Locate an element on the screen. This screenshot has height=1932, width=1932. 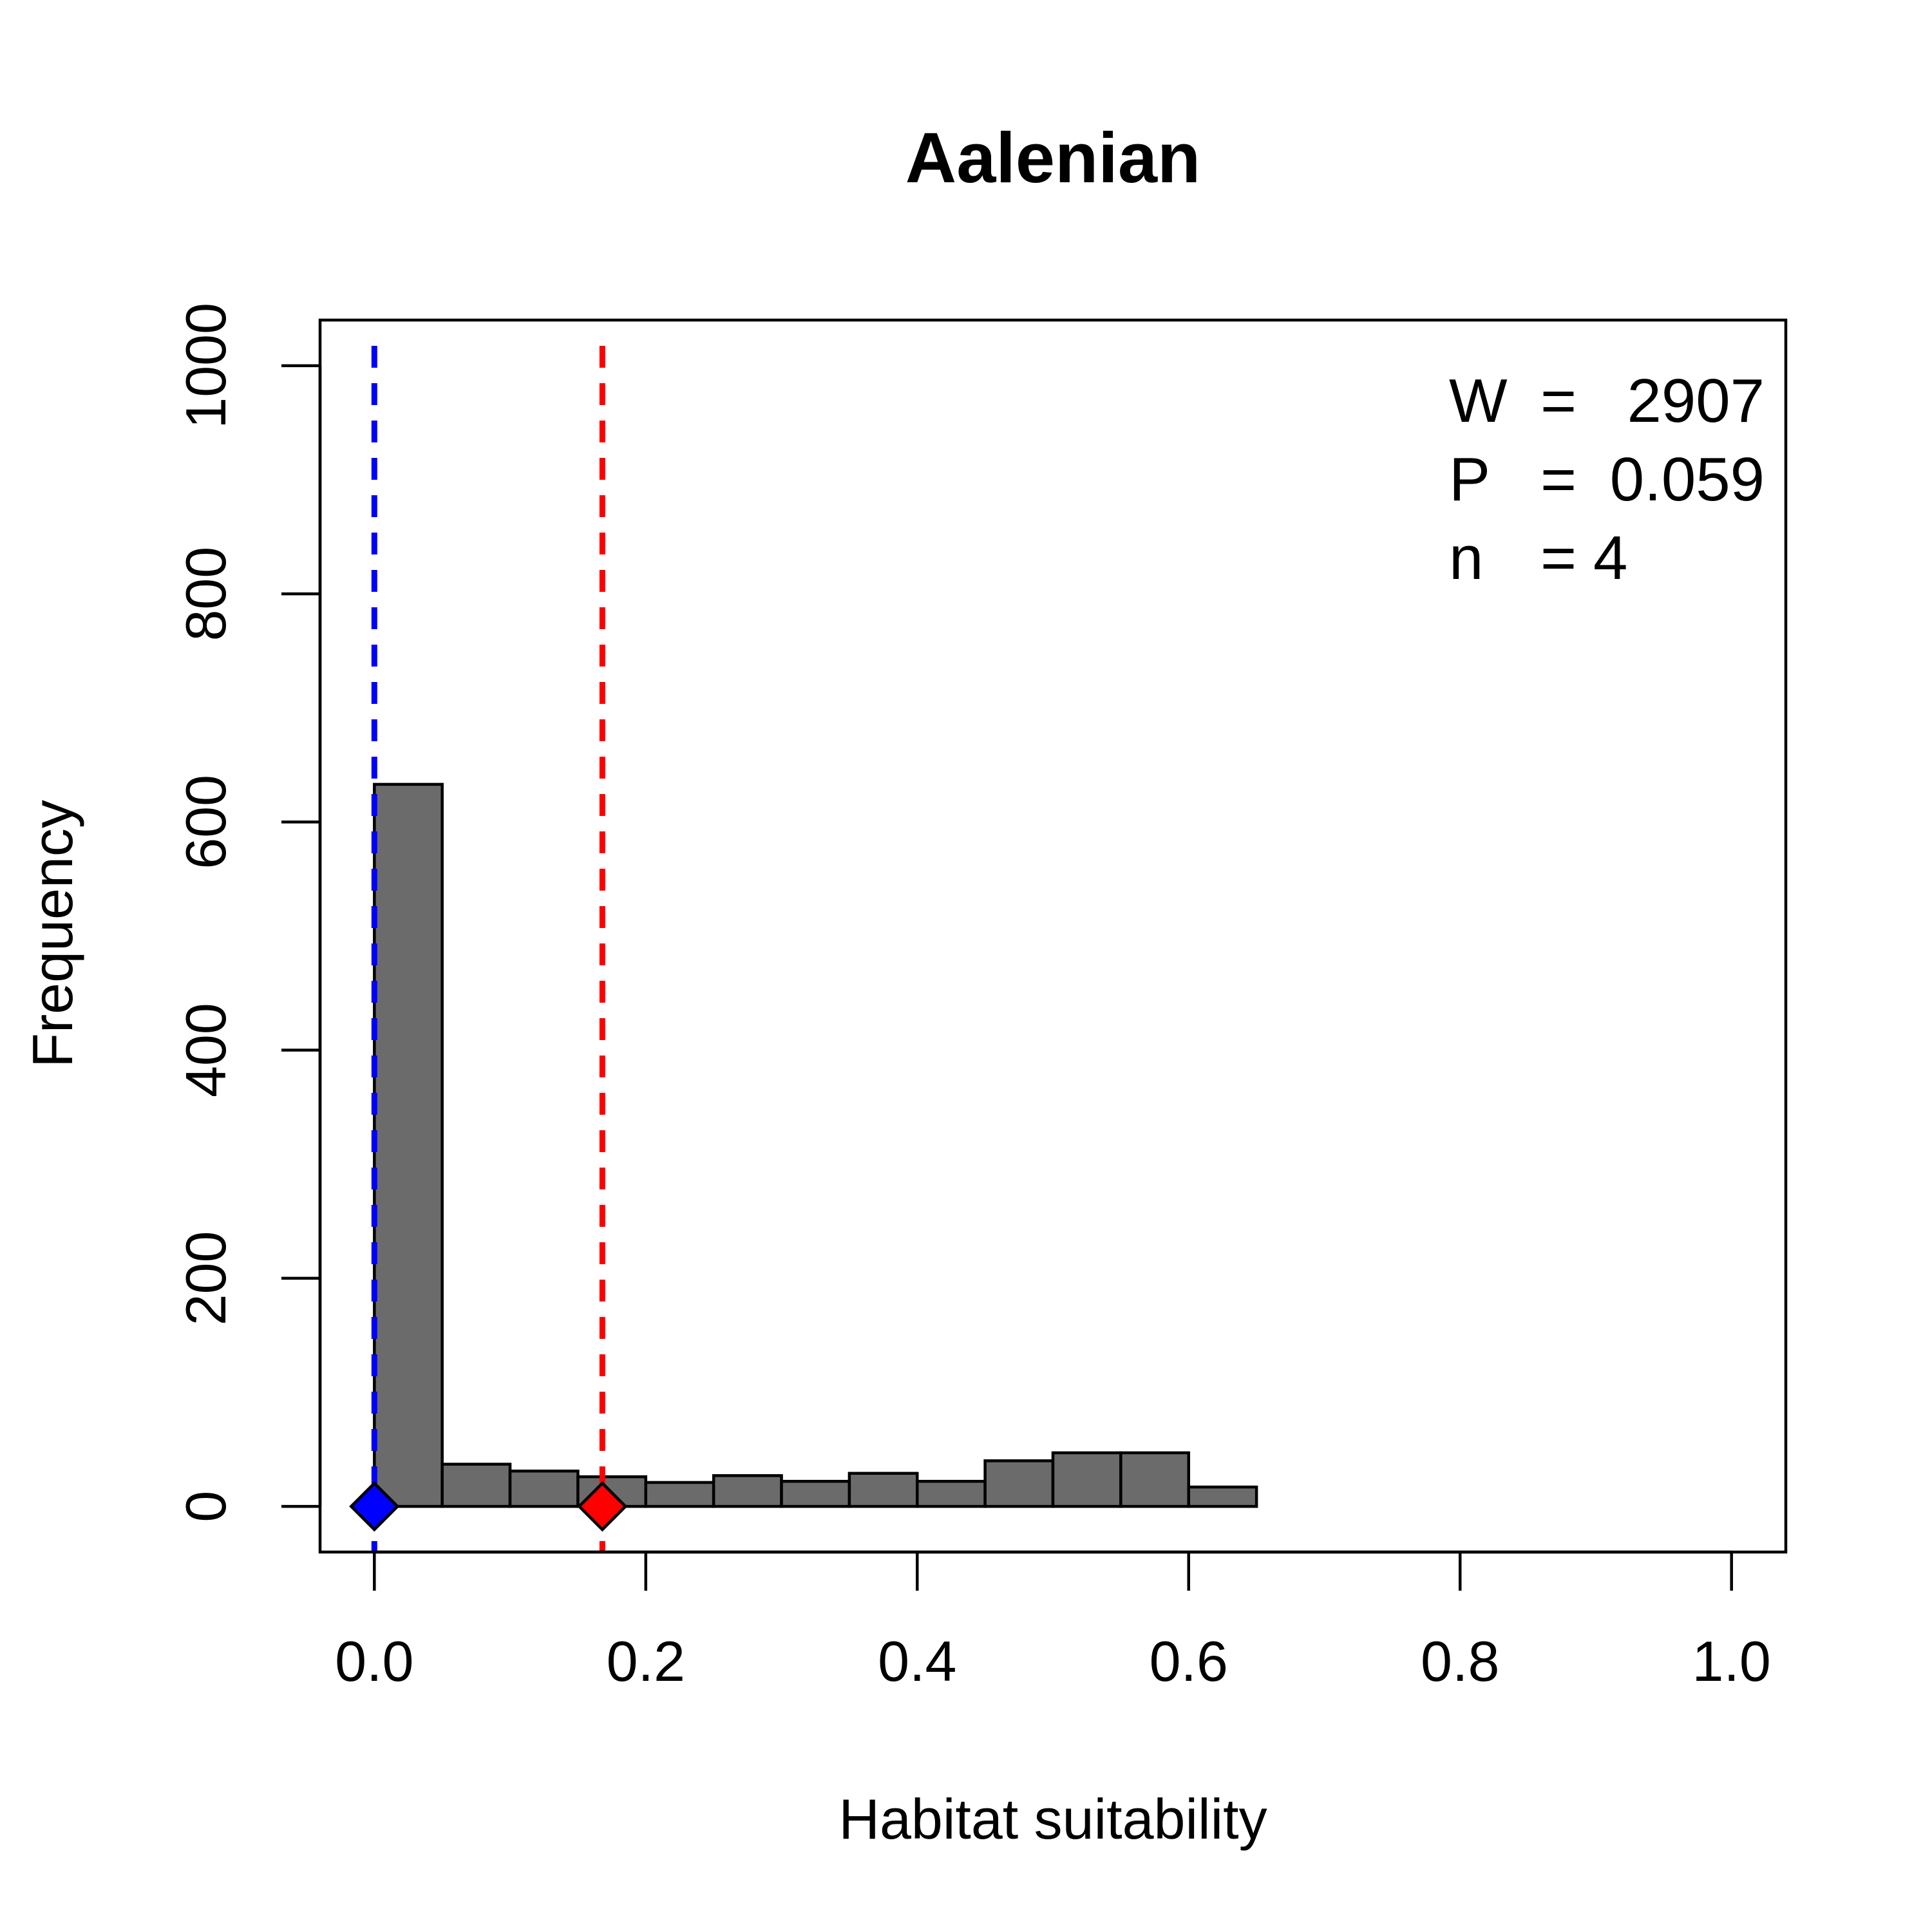
y-tick-label: 400 is located at coordinates (206, 1050).